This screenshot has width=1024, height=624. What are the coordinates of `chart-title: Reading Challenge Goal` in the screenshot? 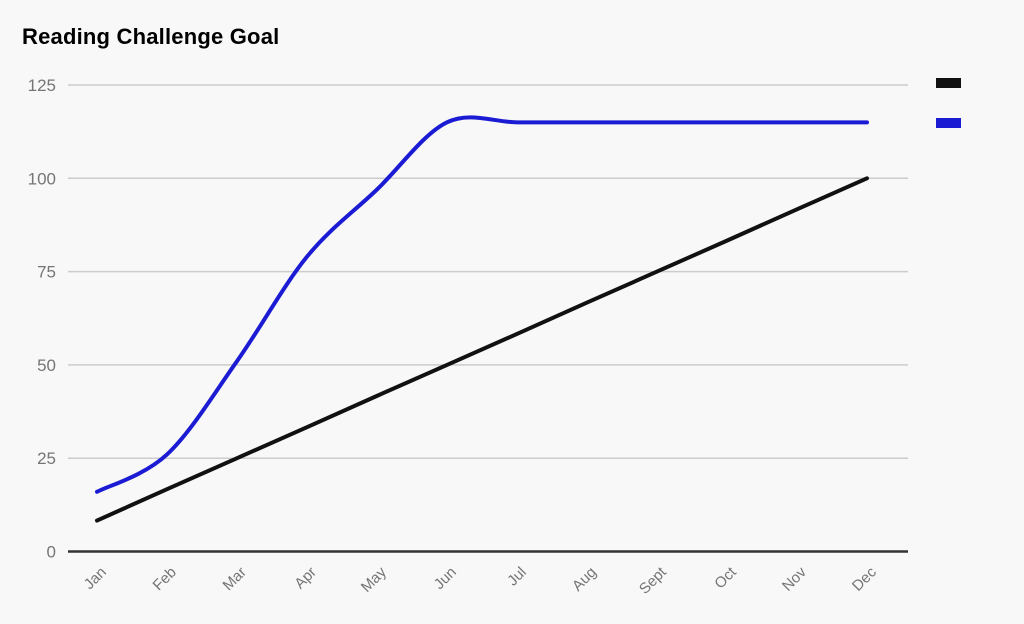 It's located at (151, 36).